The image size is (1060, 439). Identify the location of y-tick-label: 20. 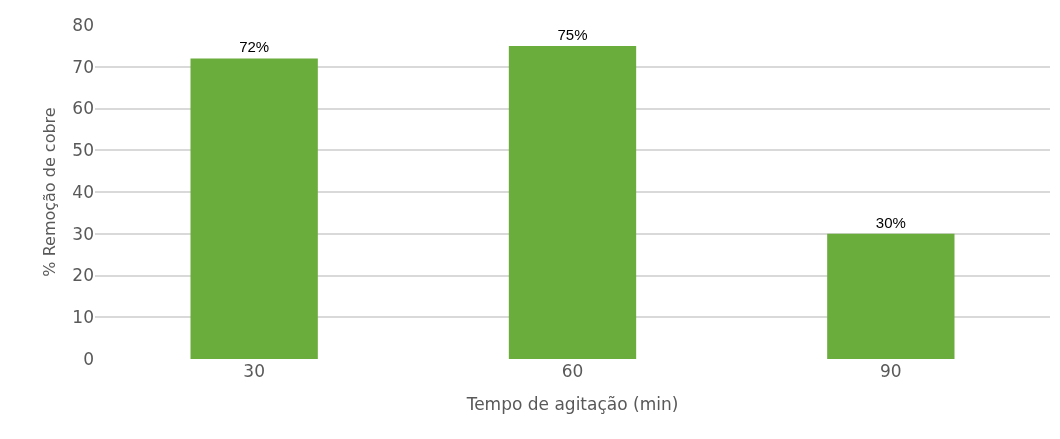
(83, 275).